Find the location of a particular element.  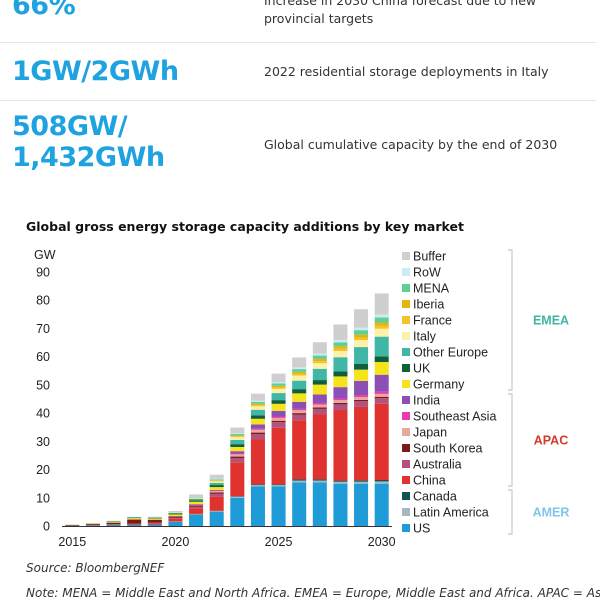

stat-value: 508GW/ 1,432GWh is located at coordinates (88, 142).